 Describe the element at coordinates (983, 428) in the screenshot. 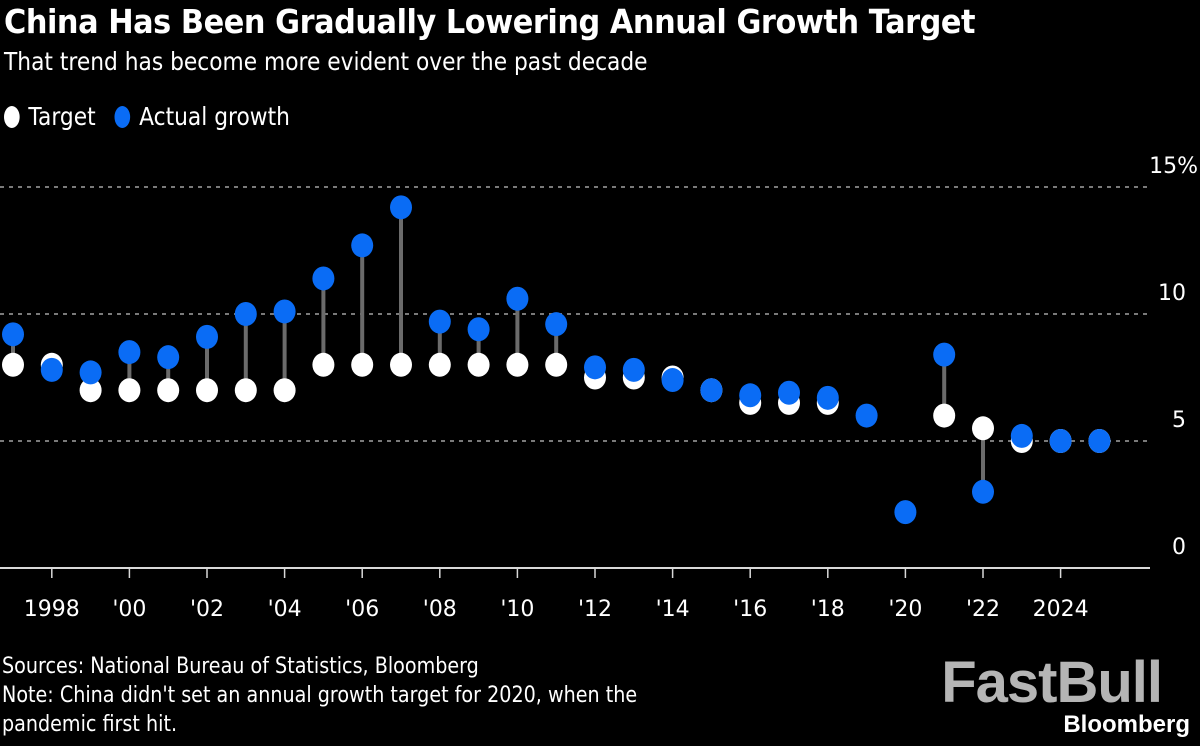

I see `target-point-2022` at that location.